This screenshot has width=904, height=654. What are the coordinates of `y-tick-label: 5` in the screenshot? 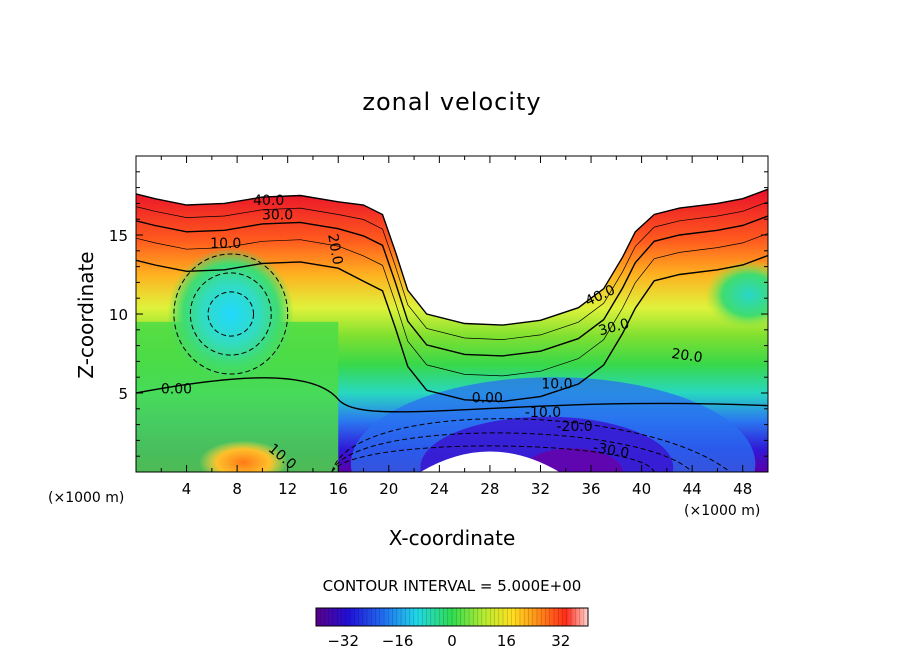 It's located at (123, 394).